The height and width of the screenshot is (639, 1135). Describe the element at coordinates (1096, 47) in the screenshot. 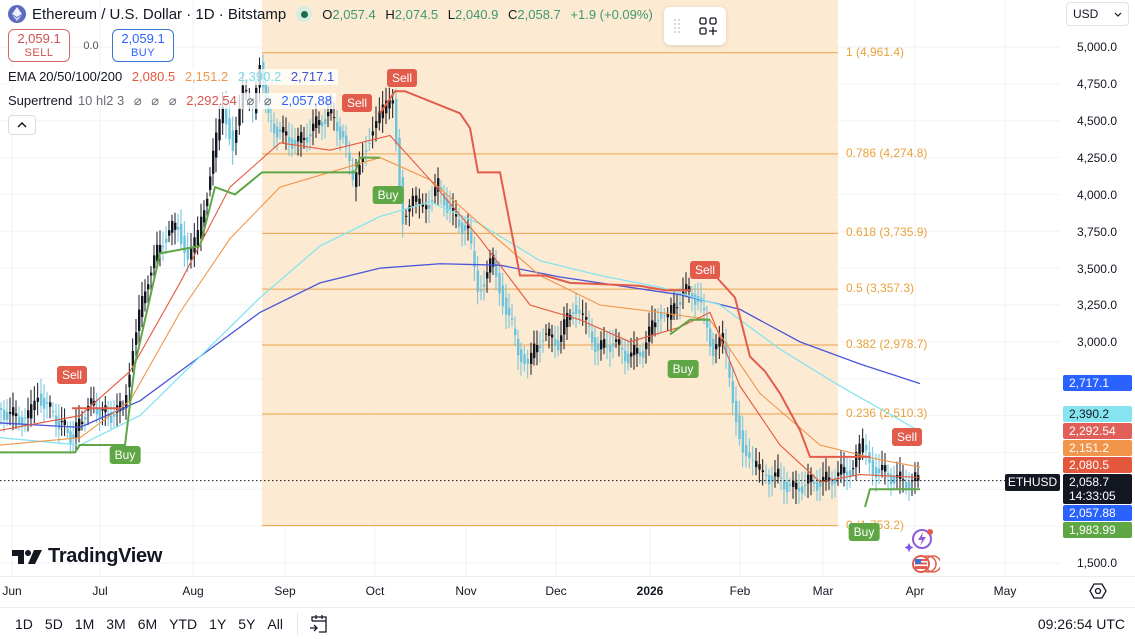

I see `price-label: 5,000.0` at that location.